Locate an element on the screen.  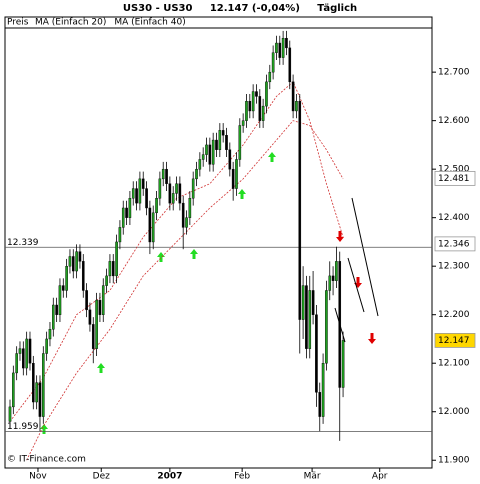
trend-line is located at coordinates (356, 285).